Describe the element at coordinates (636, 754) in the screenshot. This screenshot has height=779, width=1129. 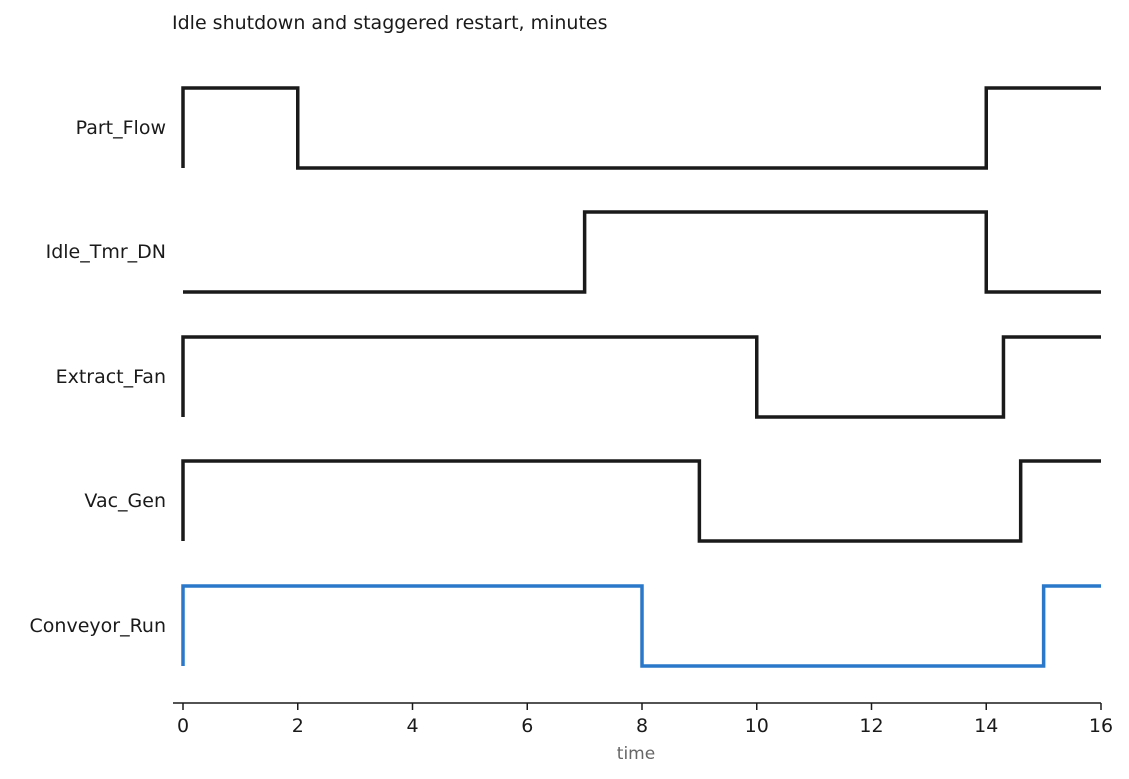
I see `x-axis-label: time` at that location.